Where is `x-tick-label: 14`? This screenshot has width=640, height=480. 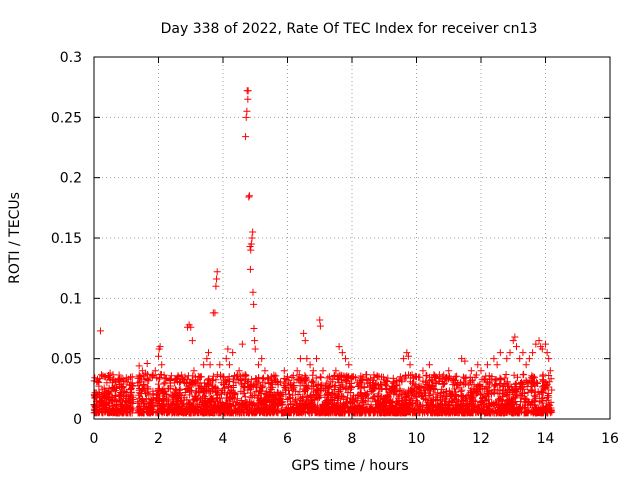
x-tick-label: 14 is located at coordinates (546, 439).